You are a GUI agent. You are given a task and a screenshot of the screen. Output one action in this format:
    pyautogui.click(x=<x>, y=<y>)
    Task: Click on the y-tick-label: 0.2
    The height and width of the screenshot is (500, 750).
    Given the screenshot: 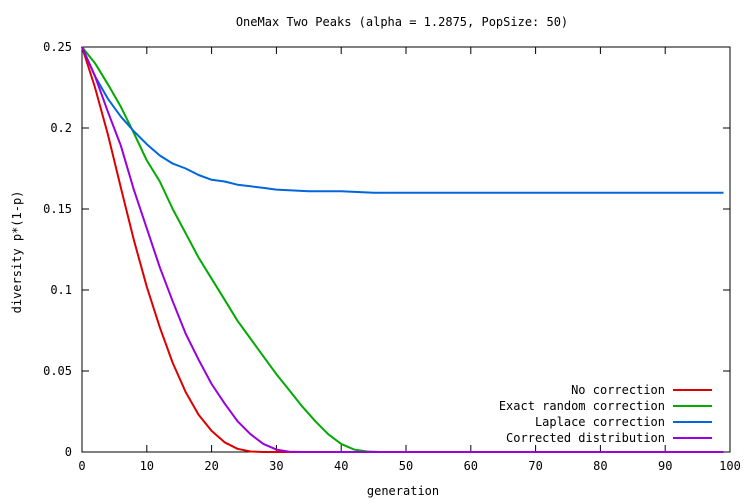 What is the action you would take?
    pyautogui.click(x=61, y=128)
    